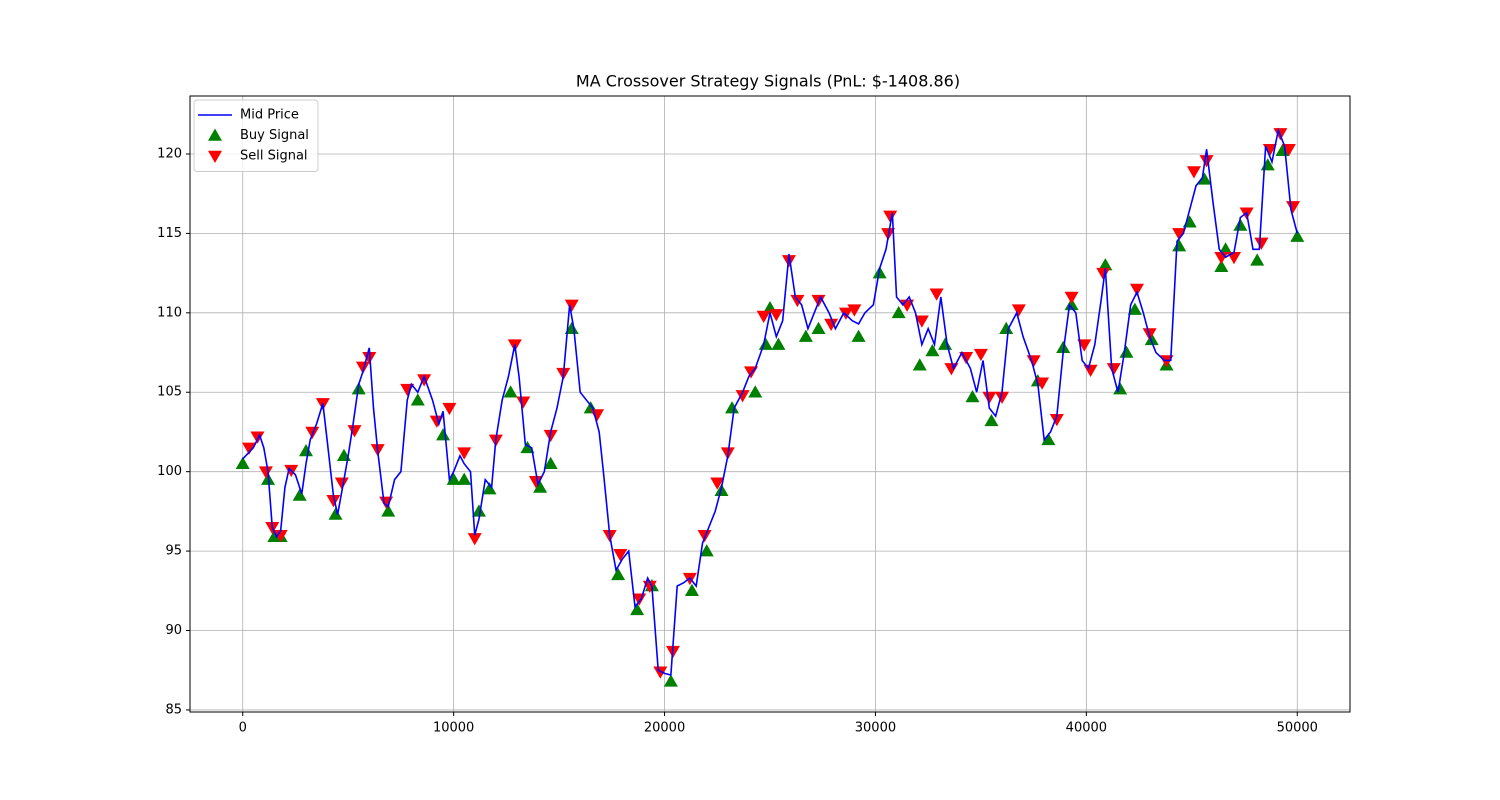  I want to click on legend-label: Sell Signal, so click(274, 156).